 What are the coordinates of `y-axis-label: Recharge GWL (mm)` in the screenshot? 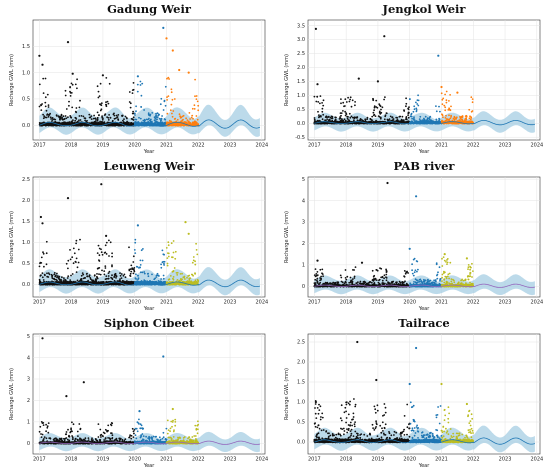 It's located at (287, 80).